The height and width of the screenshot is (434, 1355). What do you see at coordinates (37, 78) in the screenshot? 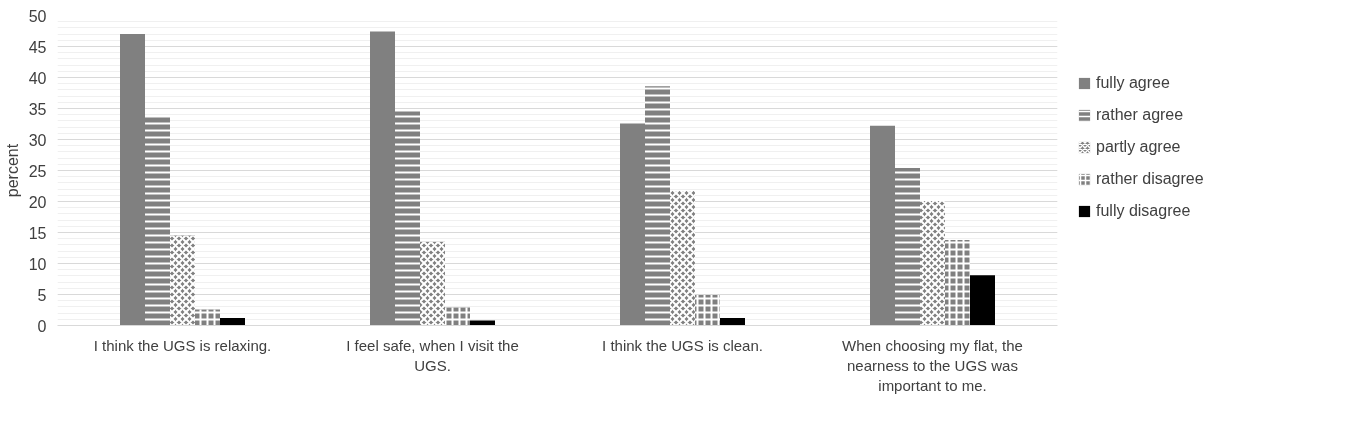
I see `y-tick-label: 40` at bounding box center [37, 78].